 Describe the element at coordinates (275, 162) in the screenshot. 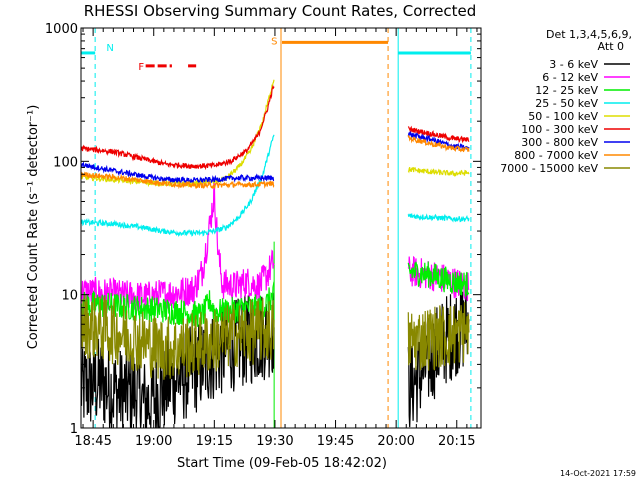

I see `series-800-7000-kev` at that location.